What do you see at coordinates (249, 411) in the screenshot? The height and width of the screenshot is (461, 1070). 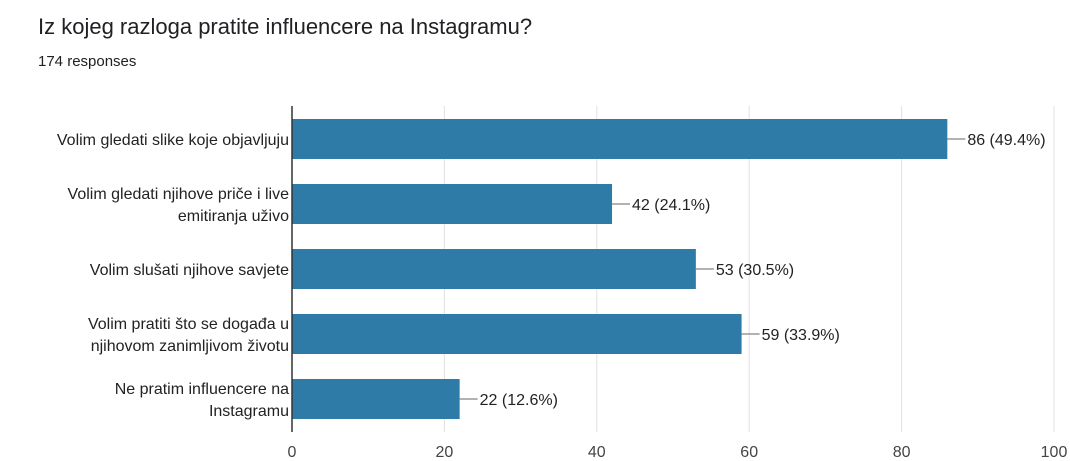 I see `category-label-line: Instagramu` at bounding box center [249, 411].